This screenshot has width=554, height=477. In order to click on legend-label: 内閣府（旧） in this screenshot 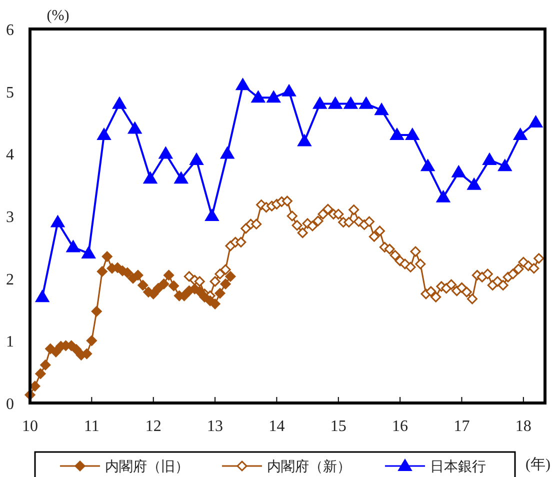, I will do `click(147, 467)`.